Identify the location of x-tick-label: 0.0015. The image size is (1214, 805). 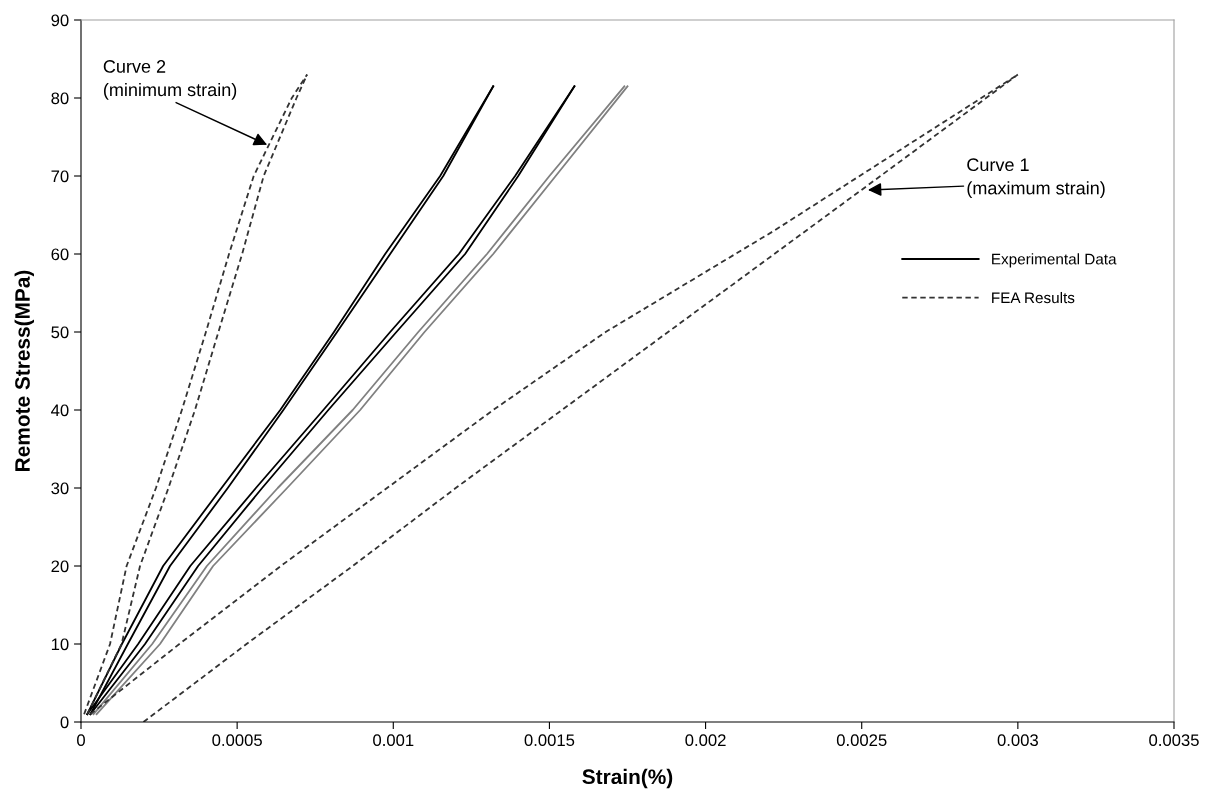
(549, 740).